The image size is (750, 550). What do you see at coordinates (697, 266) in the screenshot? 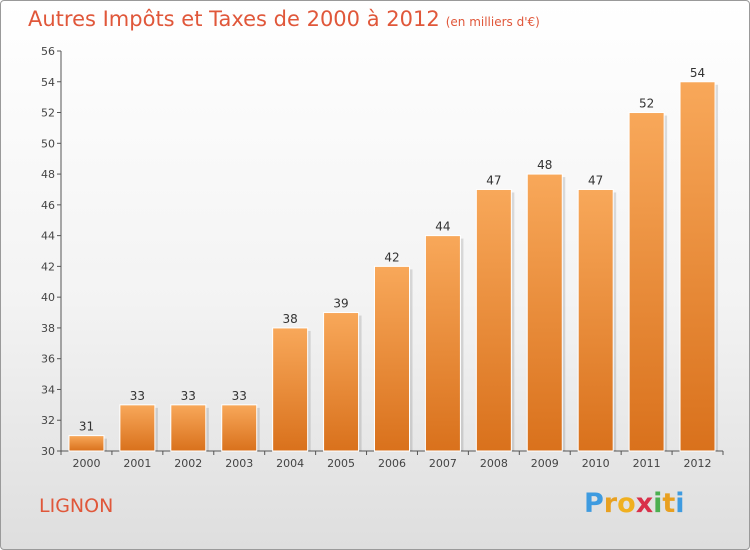
I see `bar-2012` at bounding box center [697, 266].